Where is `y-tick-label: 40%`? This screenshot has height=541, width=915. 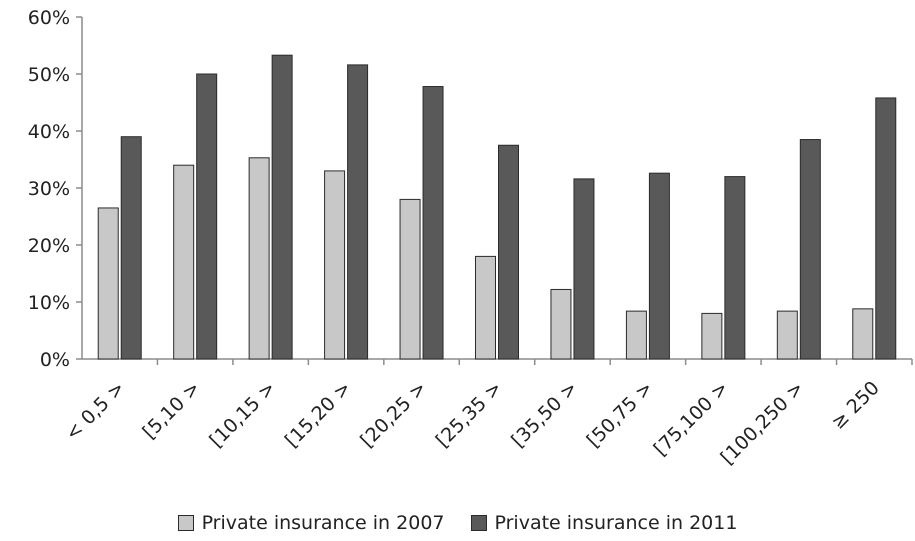
y-tick-label: 40% is located at coordinates (49, 132).